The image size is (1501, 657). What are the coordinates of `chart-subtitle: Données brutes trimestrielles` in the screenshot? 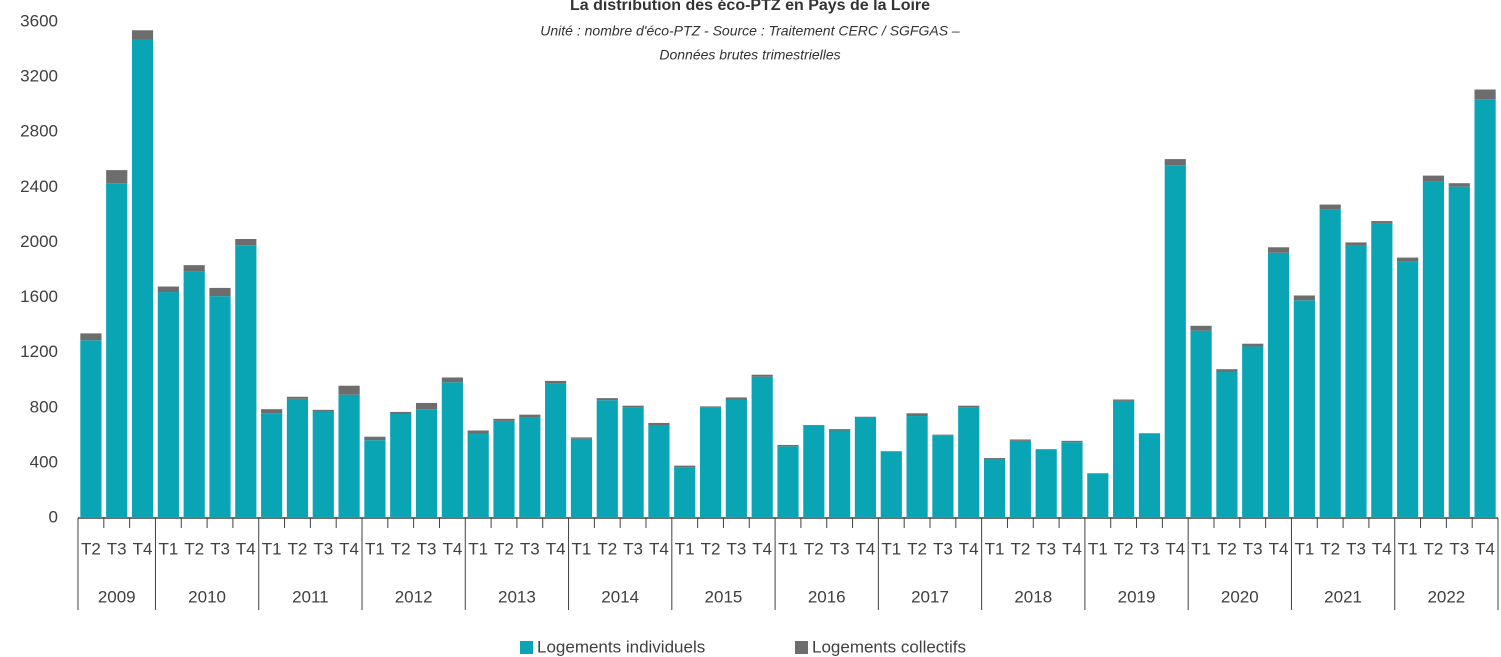 It's located at (749, 55).